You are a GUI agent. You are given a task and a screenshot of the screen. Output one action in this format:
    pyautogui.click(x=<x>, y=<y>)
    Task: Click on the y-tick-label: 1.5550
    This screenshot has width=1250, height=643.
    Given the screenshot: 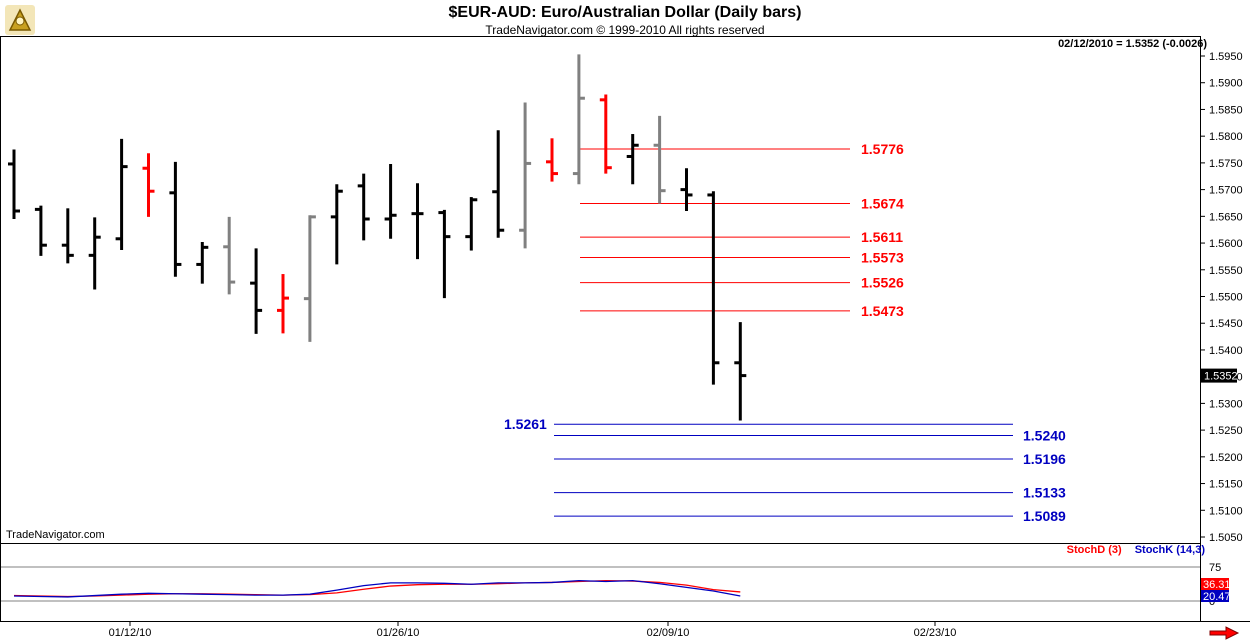 What is the action you would take?
    pyautogui.click(x=1226, y=271)
    